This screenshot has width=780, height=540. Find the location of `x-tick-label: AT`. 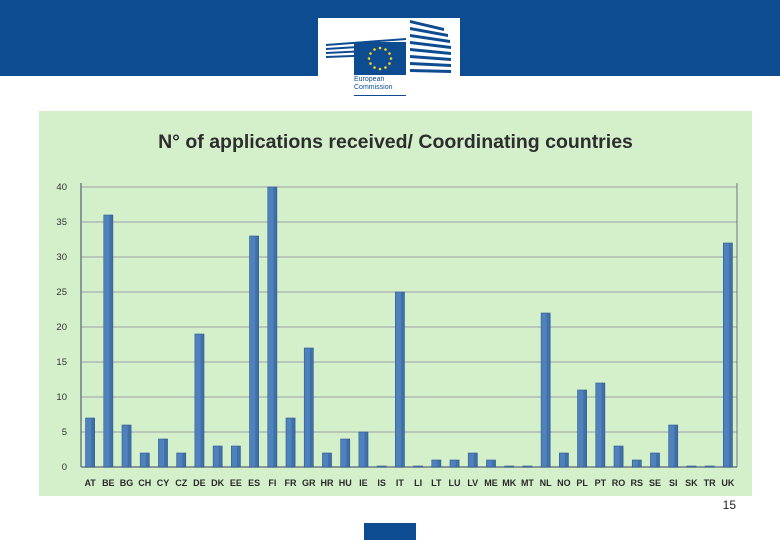

x-tick-label: AT is located at coordinates (90, 483).